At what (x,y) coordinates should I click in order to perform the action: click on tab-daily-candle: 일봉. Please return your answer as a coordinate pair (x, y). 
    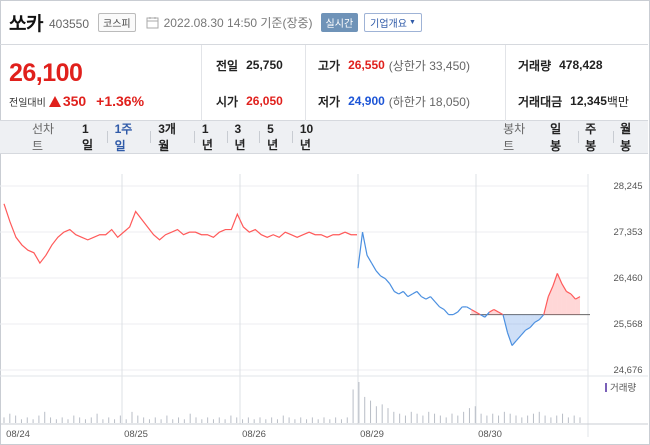
    Looking at the image, I should click on (556, 137).